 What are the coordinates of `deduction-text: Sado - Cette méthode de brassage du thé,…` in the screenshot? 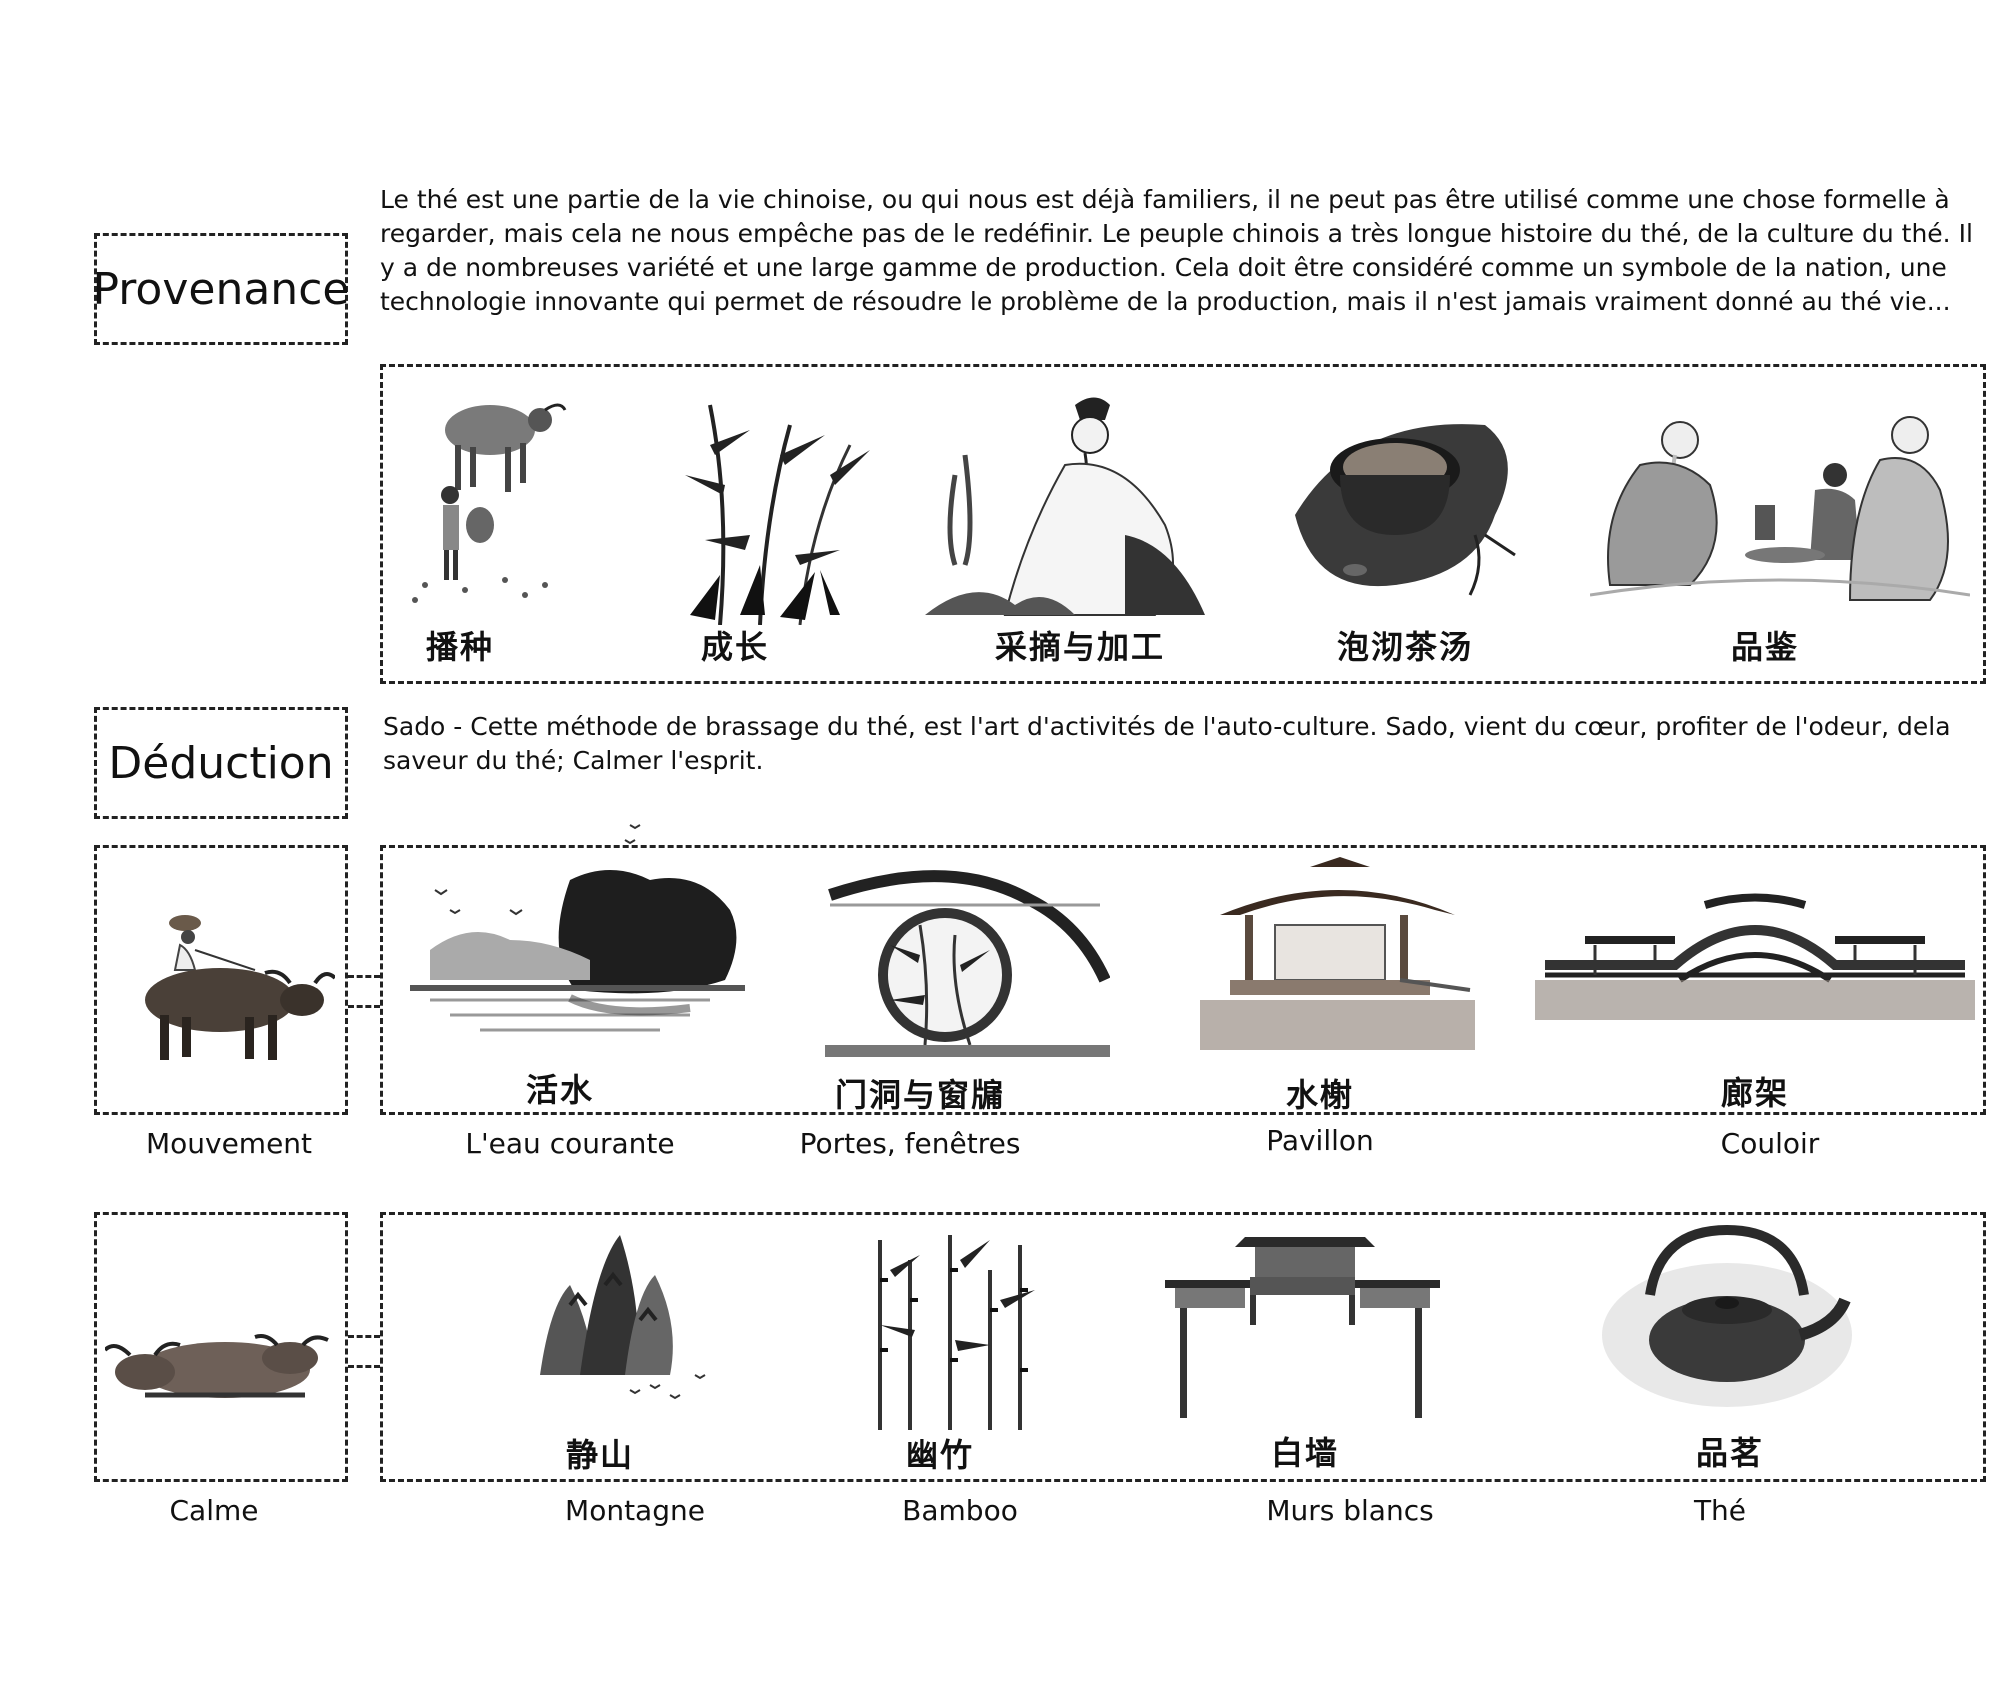 It's located at (1167, 743).